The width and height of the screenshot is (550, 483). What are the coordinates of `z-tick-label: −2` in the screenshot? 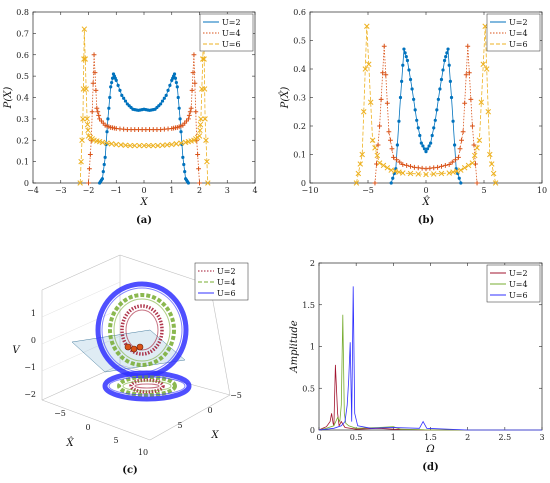 It's located at (30, 394).